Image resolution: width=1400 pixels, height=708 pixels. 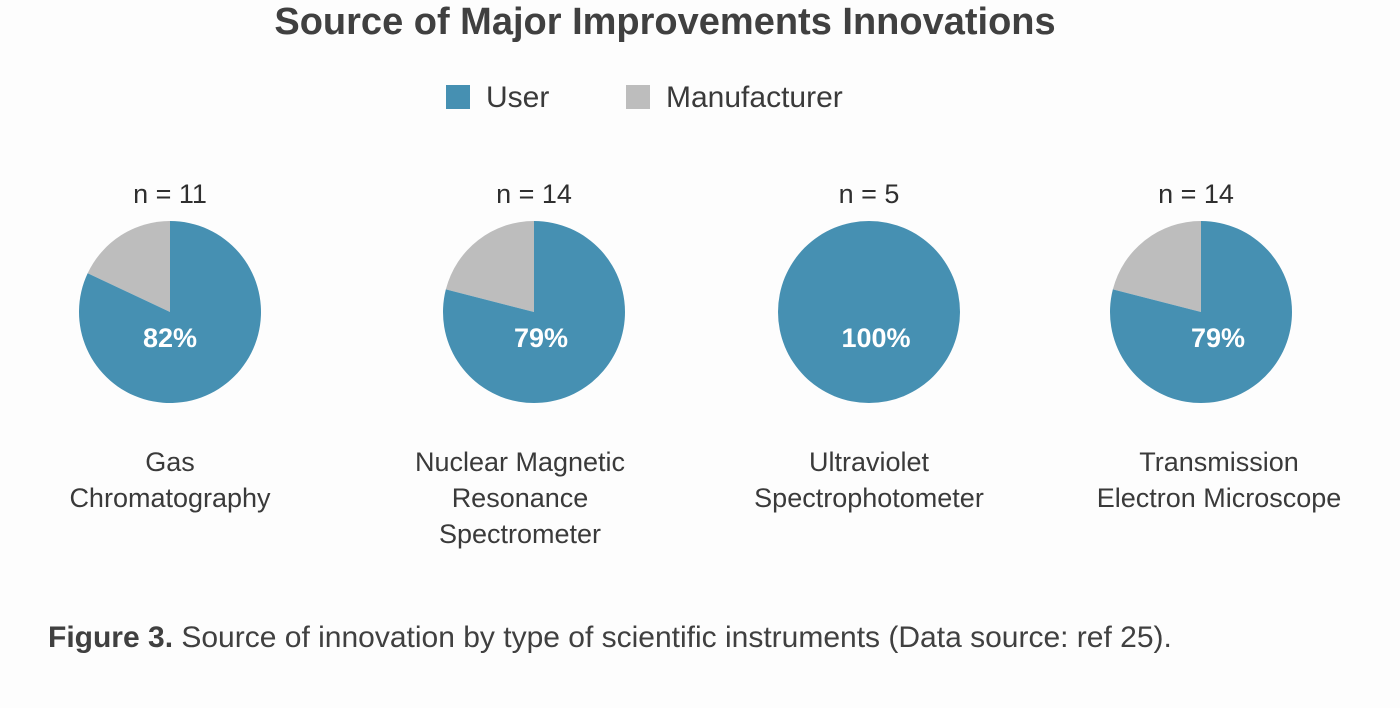 I want to click on pie-chart-transmission-electron-microscope, so click(x=1201, y=312).